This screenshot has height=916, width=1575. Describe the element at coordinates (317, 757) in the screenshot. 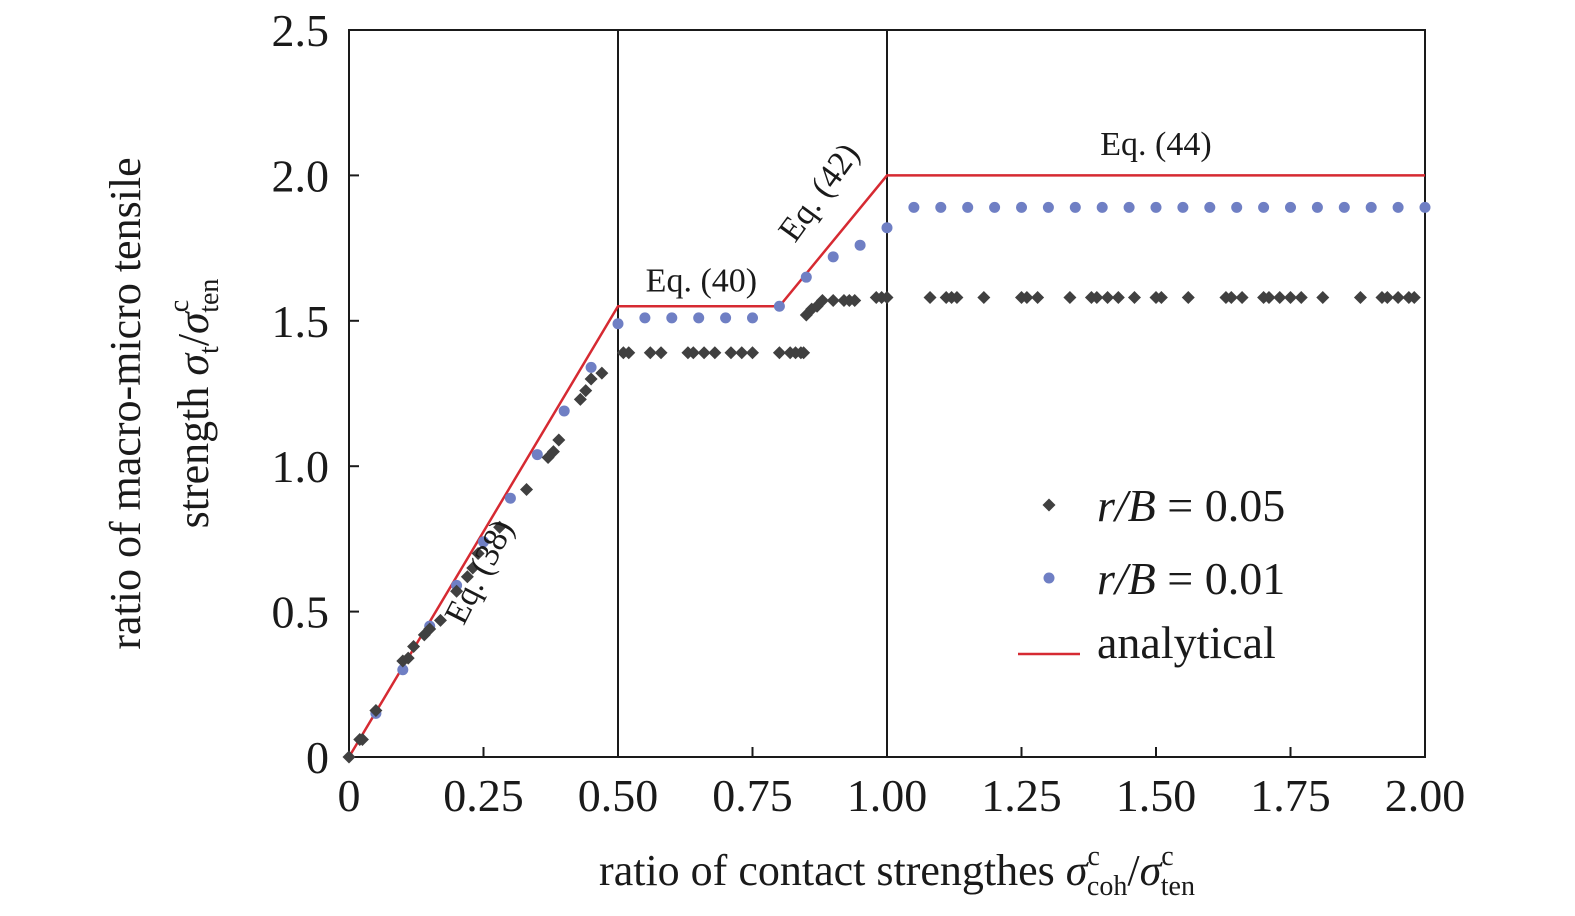

I see `y-tick-label-0: 0` at that location.